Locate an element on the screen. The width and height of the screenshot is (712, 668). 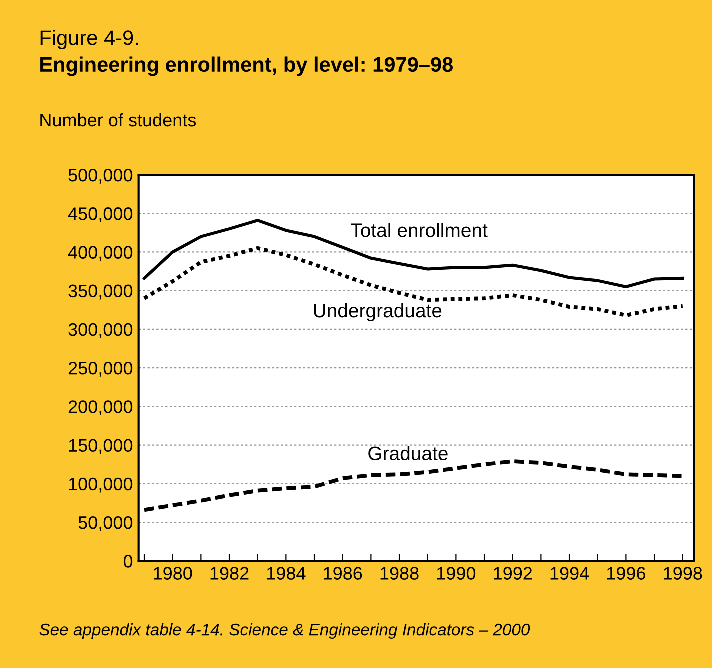
series-label: Total enrollment is located at coordinates (419, 230).